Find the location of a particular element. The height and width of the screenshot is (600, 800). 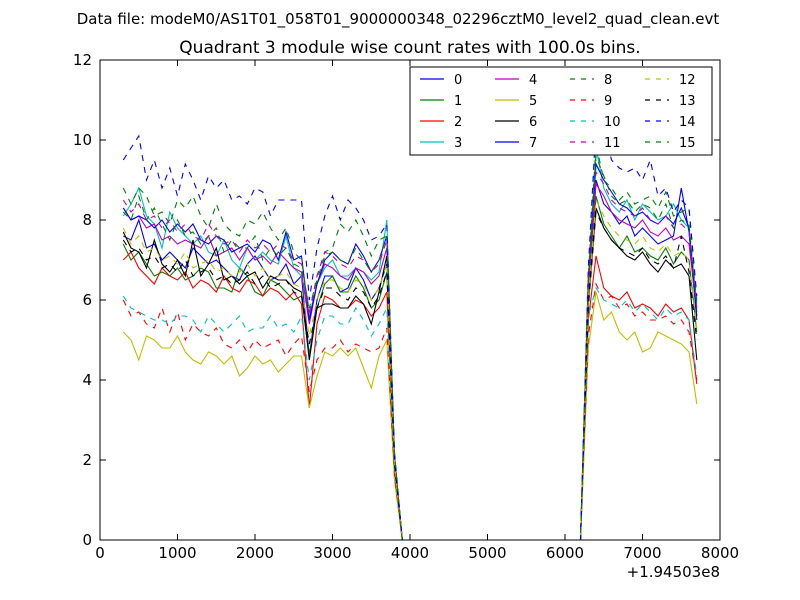

y-tick-label: 2 is located at coordinates (87, 460).